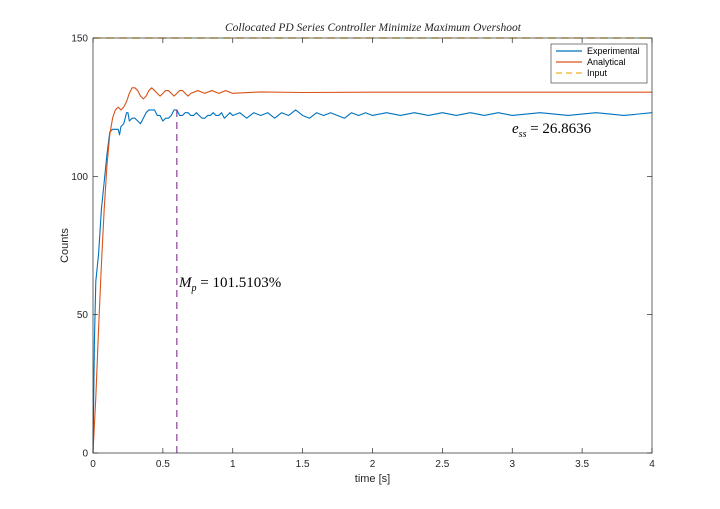 The width and height of the screenshot is (720, 509). Describe the element at coordinates (606, 62) in the screenshot. I see `legend-label-analytical: Analytical` at that location.